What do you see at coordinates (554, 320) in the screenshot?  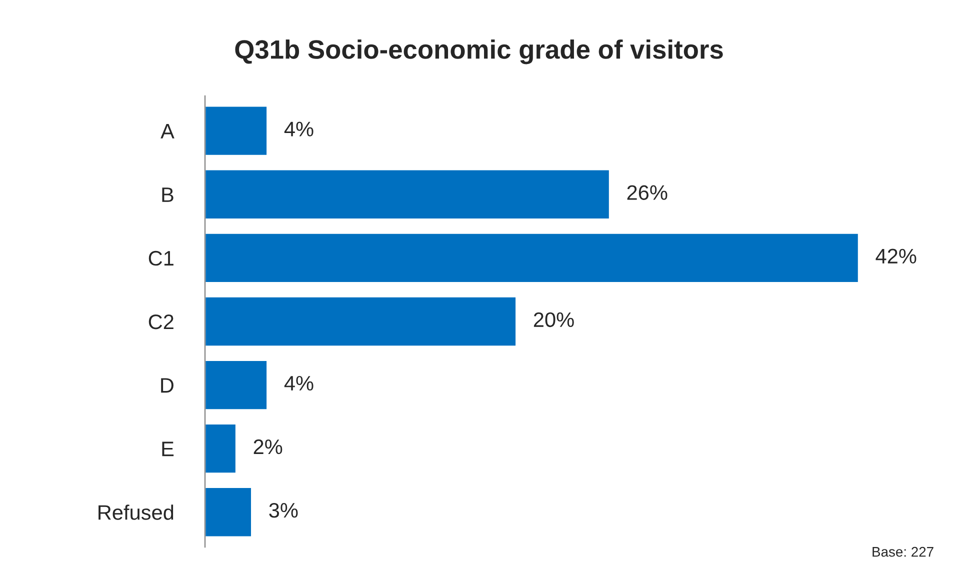 I see `data-label: 20%` at bounding box center [554, 320].